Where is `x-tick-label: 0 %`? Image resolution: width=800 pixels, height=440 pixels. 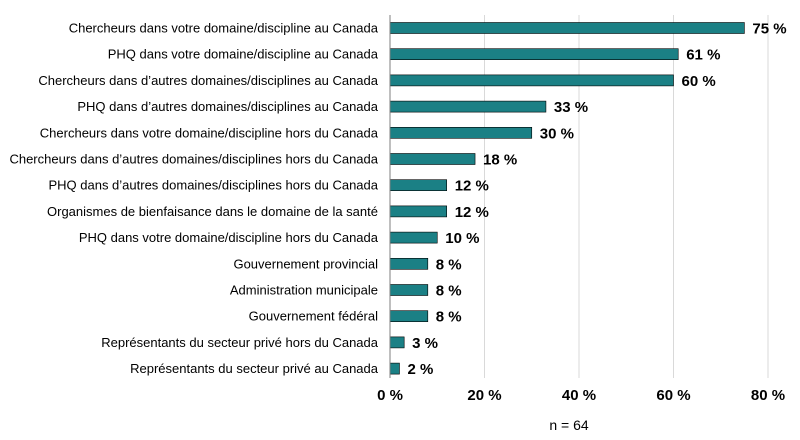 x-tick-label: 0 % is located at coordinates (390, 395).